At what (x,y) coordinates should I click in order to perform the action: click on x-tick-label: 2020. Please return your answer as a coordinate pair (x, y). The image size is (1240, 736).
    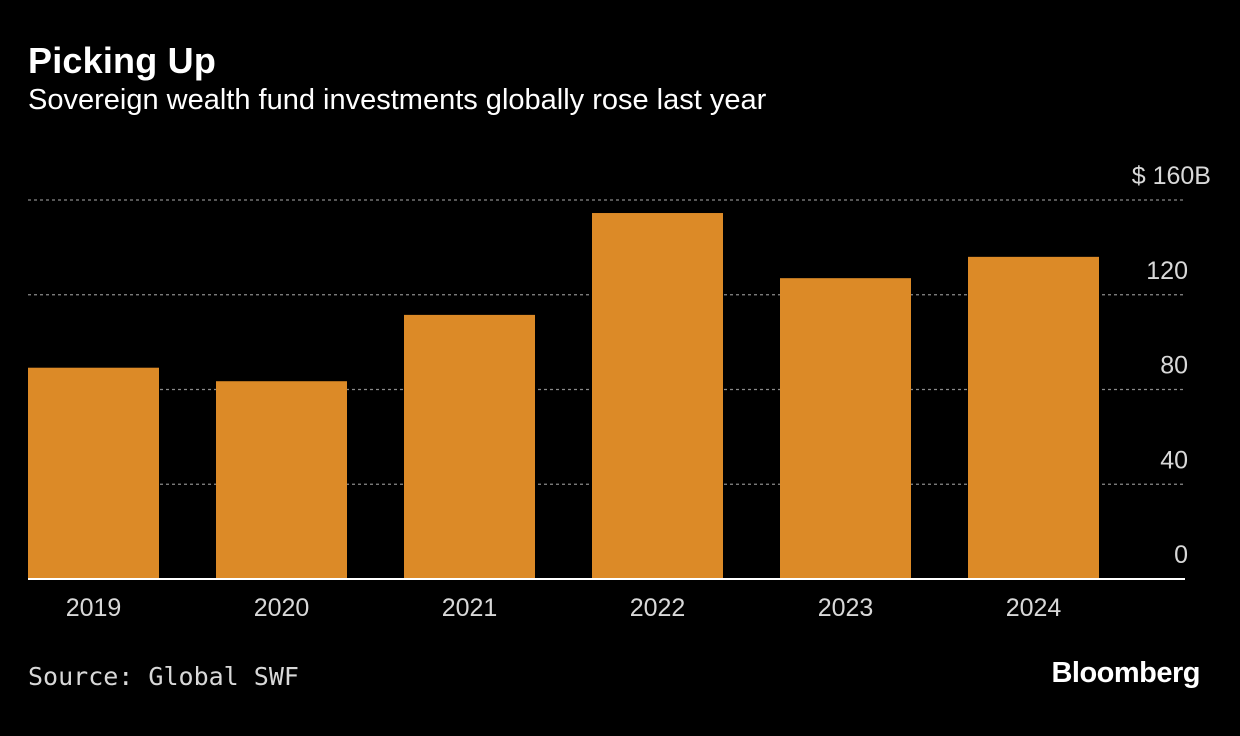
    Looking at the image, I should click on (282, 608).